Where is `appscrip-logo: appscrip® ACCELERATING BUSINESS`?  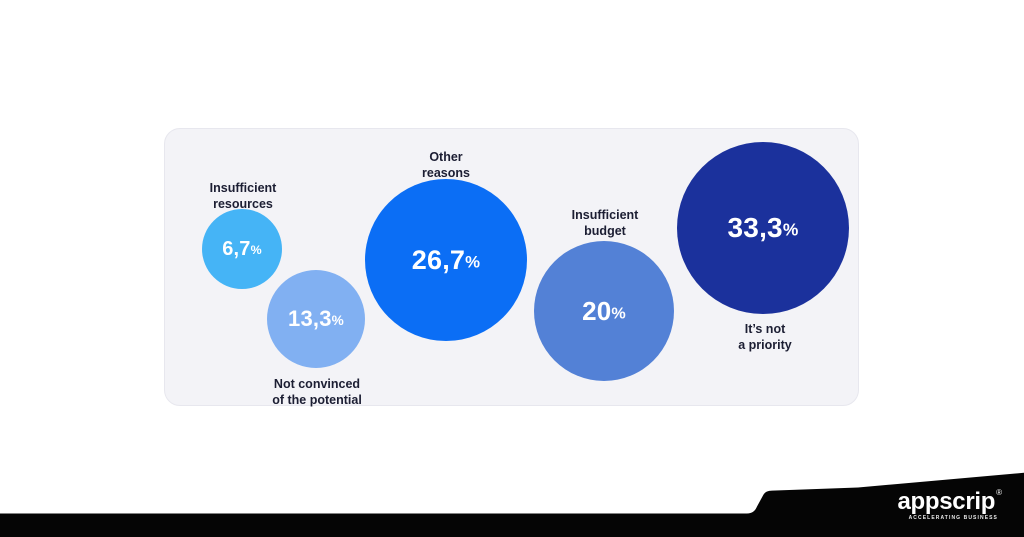 appscrip-logo: appscrip® ACCELERATING BUSINESS is located at coordinates (949, 505).